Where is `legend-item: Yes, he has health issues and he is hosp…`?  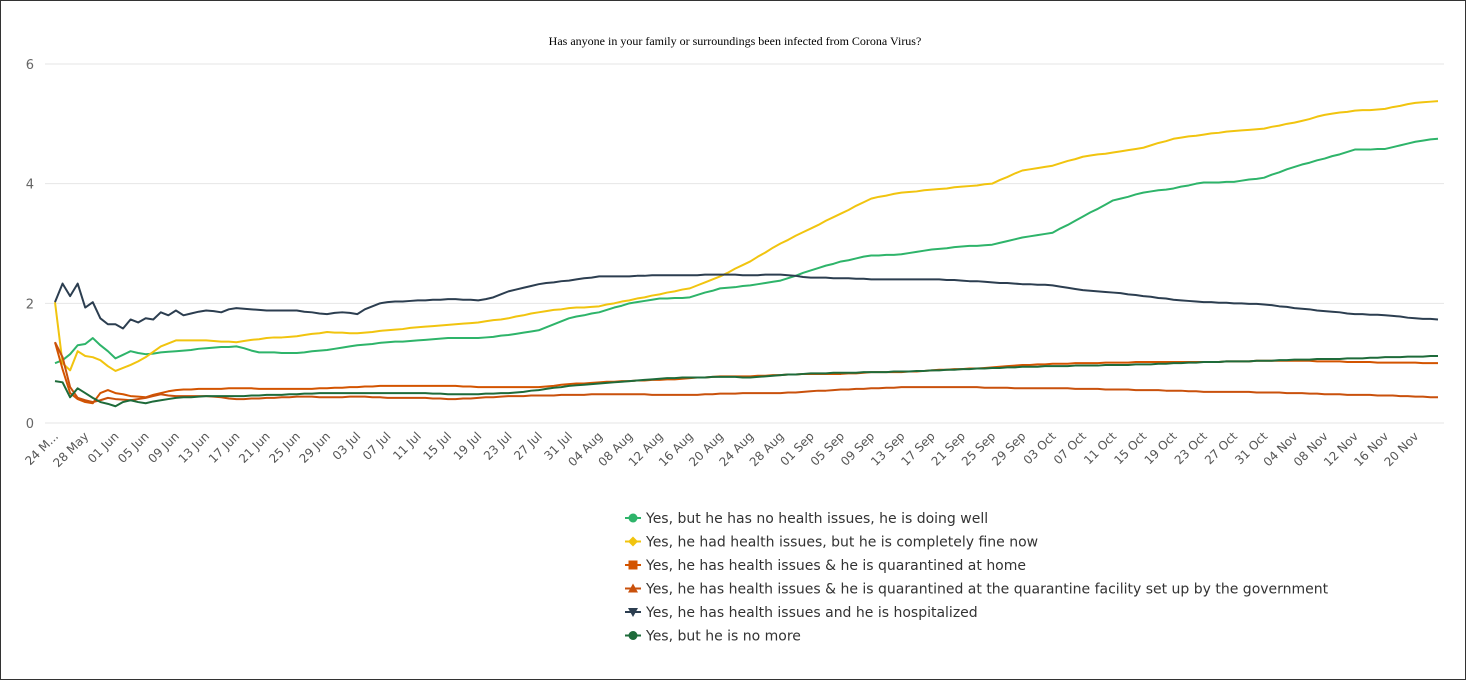 legend-item: Yes, he has health issues and he is hosp… is located at coordinates (801, 613).